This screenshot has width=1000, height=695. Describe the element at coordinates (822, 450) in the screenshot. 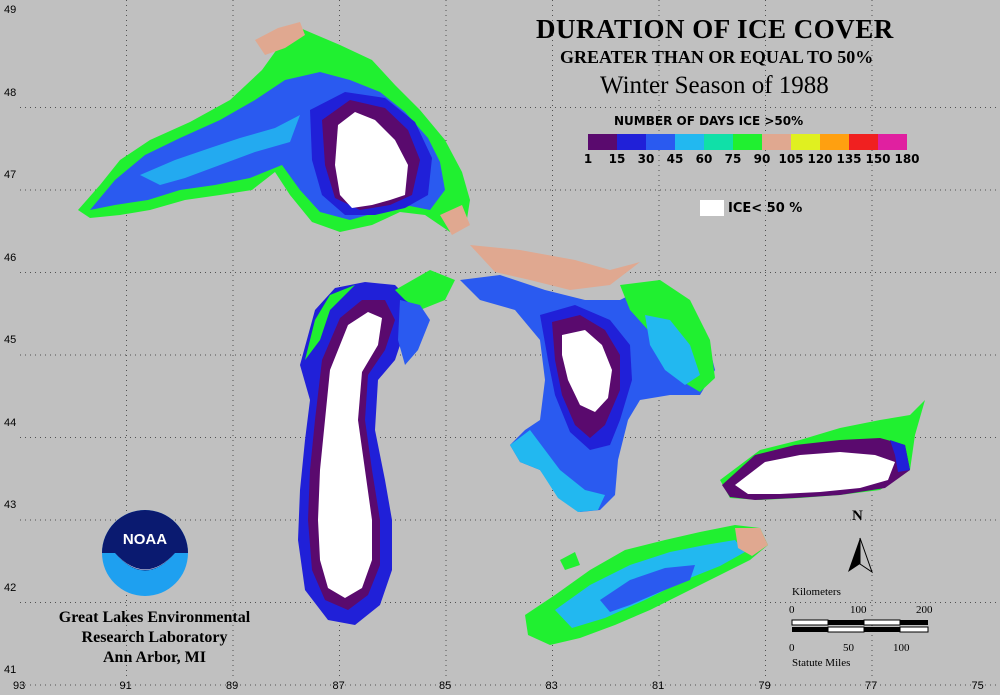

I see `lake-ontario` at that location.